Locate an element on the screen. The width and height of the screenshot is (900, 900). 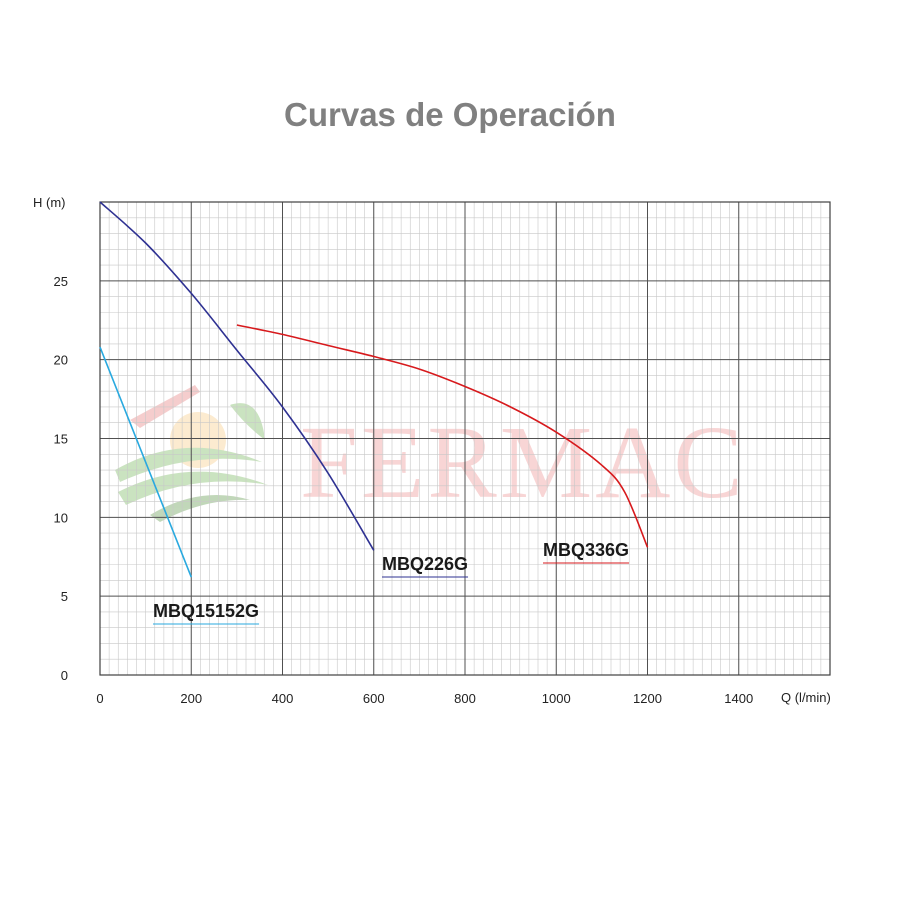
series-line-mbq226g is located at coordinates (237, 376).